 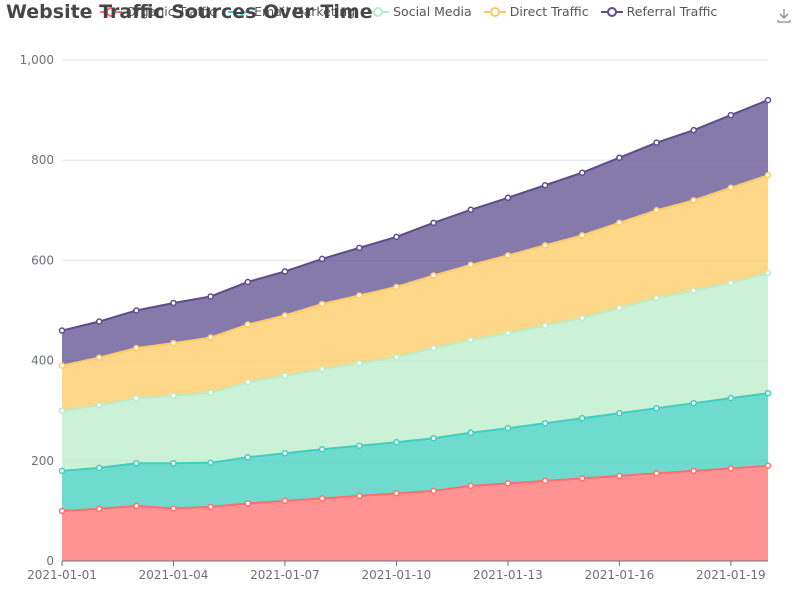 What do you see at coordinates (397, 575) in the screenshot?
I see `x-tick-label: 2021-01-10` at bounding box center [397, 575].